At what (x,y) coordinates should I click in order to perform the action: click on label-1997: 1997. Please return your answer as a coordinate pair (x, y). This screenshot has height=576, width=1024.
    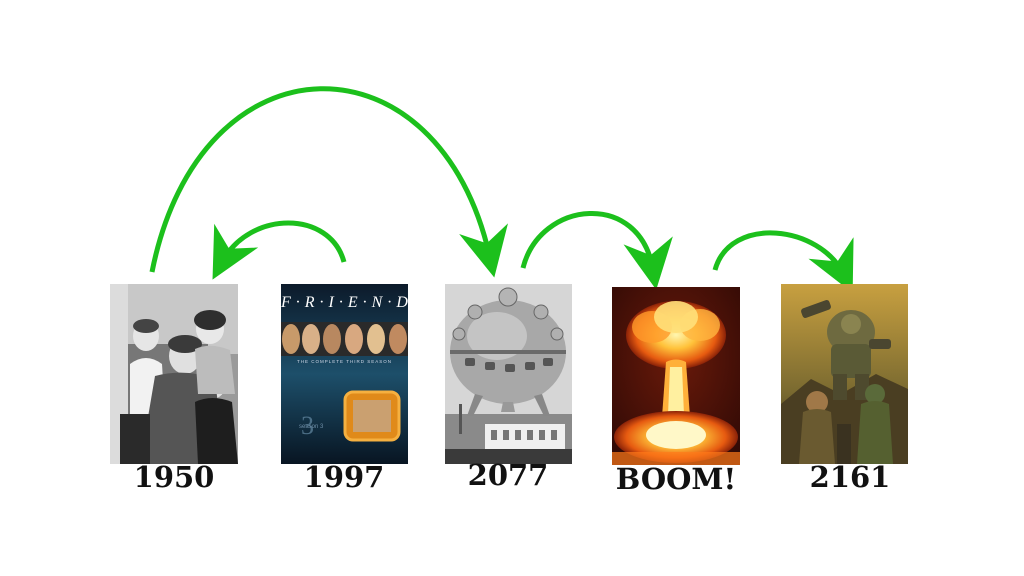
    Looking at the image, I should click on (344, 477).